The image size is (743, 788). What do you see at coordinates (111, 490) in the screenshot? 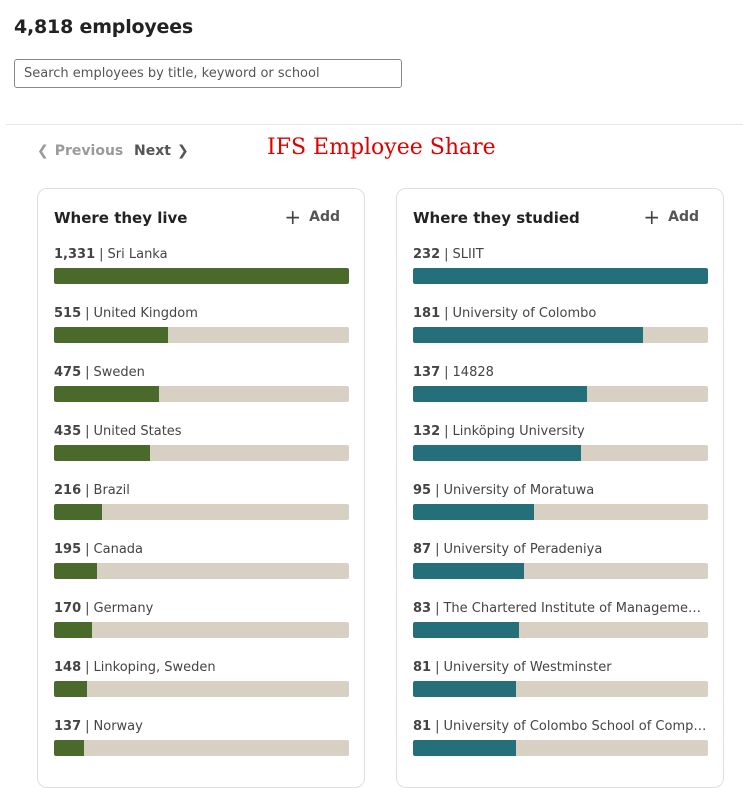
I see `row-name: Brazil` at bounding box center [111, 490].